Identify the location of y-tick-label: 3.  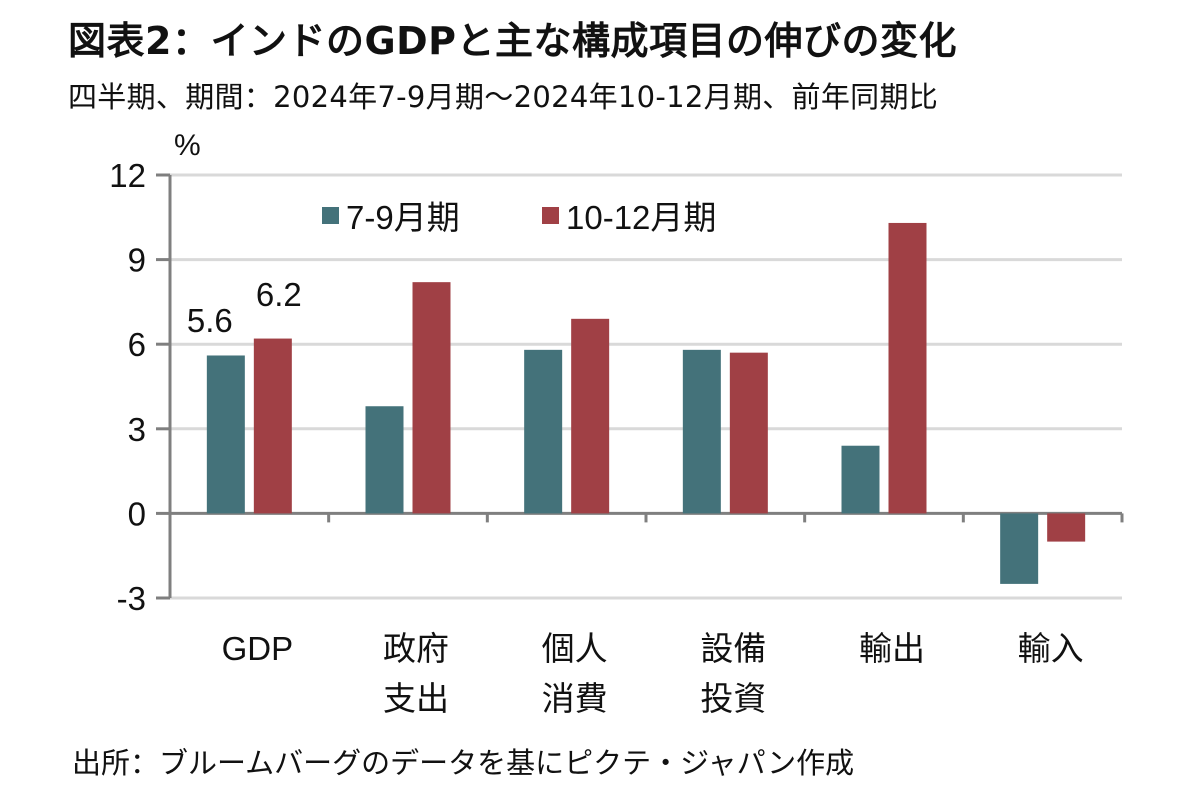
(137, 429).